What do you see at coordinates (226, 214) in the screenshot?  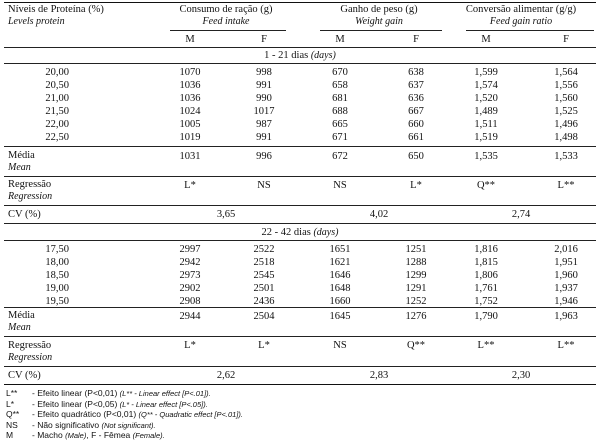 I see `cv-cell: 3,65` at bounding box center [226, 214].